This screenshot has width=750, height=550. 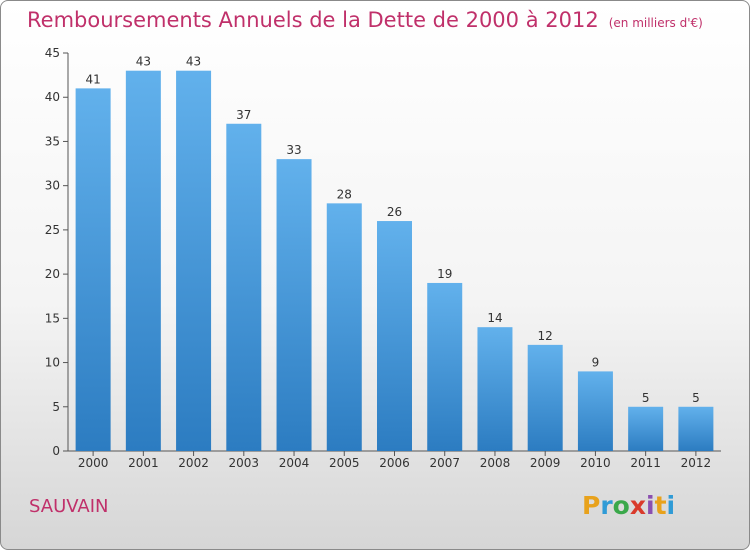 What do you see at coordinates (495, 463) in the screenshot?
I see `x-tick-label: 2008` at bounding box center [495, 463].